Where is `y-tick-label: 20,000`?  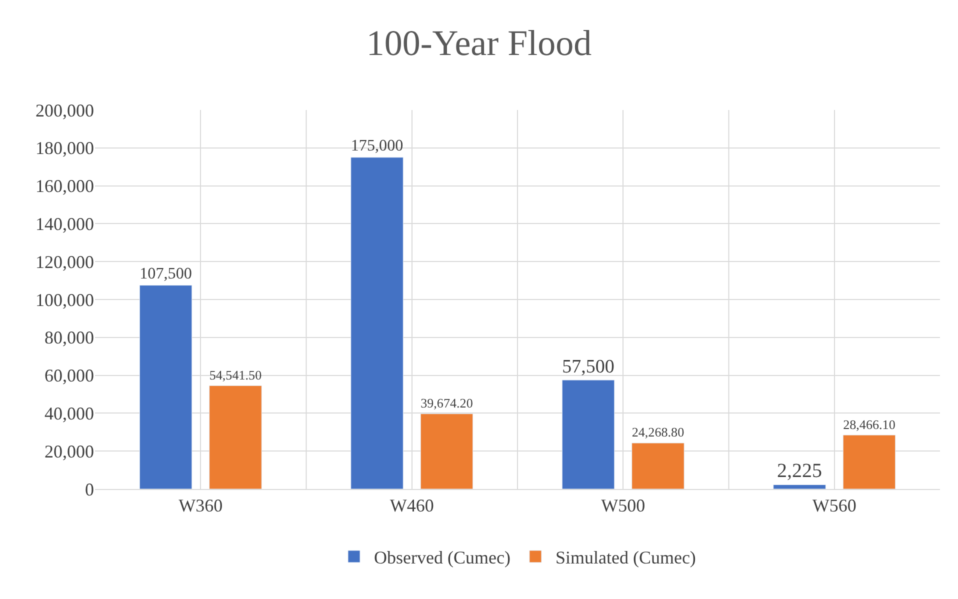
y-tick-label: 20,000 is located at coordinates (69, 451).